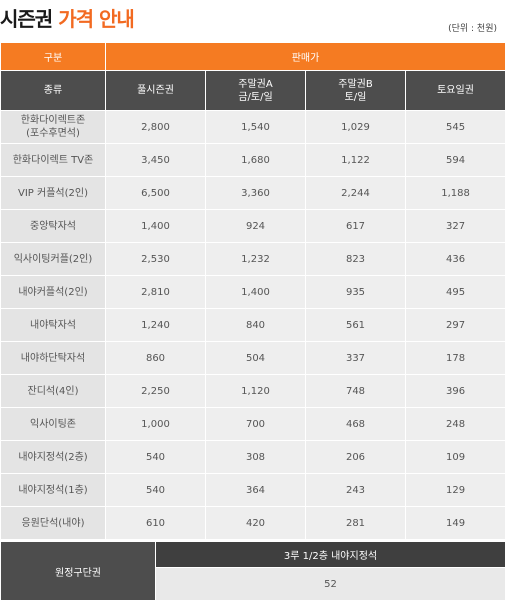  I want to click on table-row: 내야하단탁자석 860 504 337 178, so click(252, 358).